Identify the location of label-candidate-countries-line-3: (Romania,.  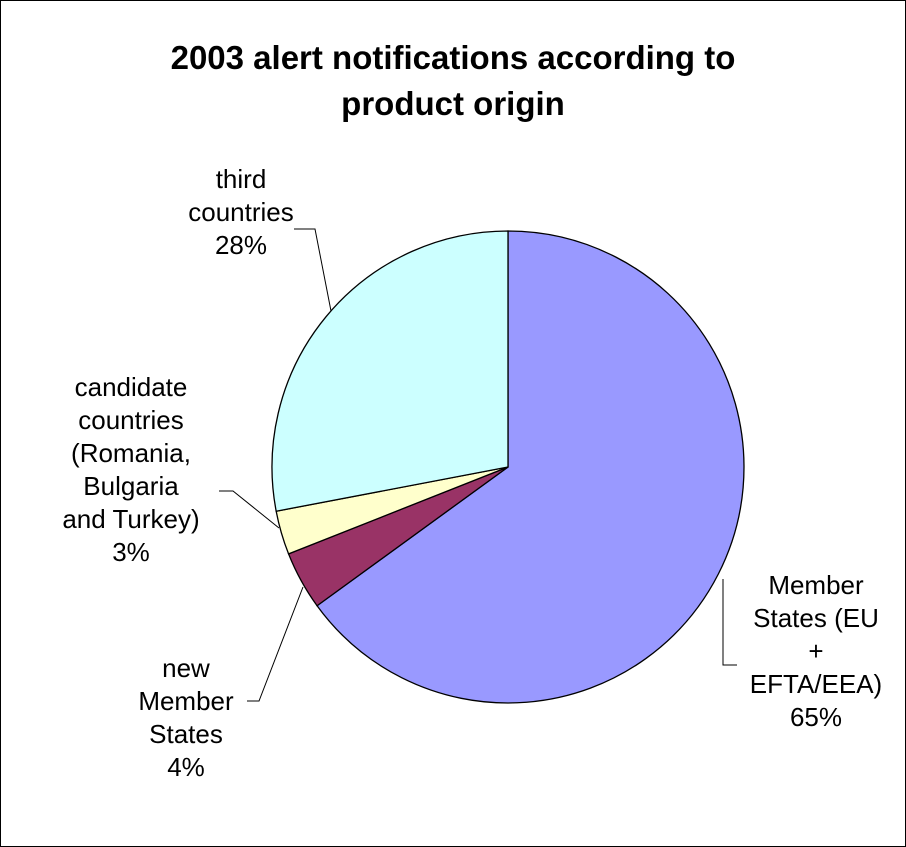
(131, 453).